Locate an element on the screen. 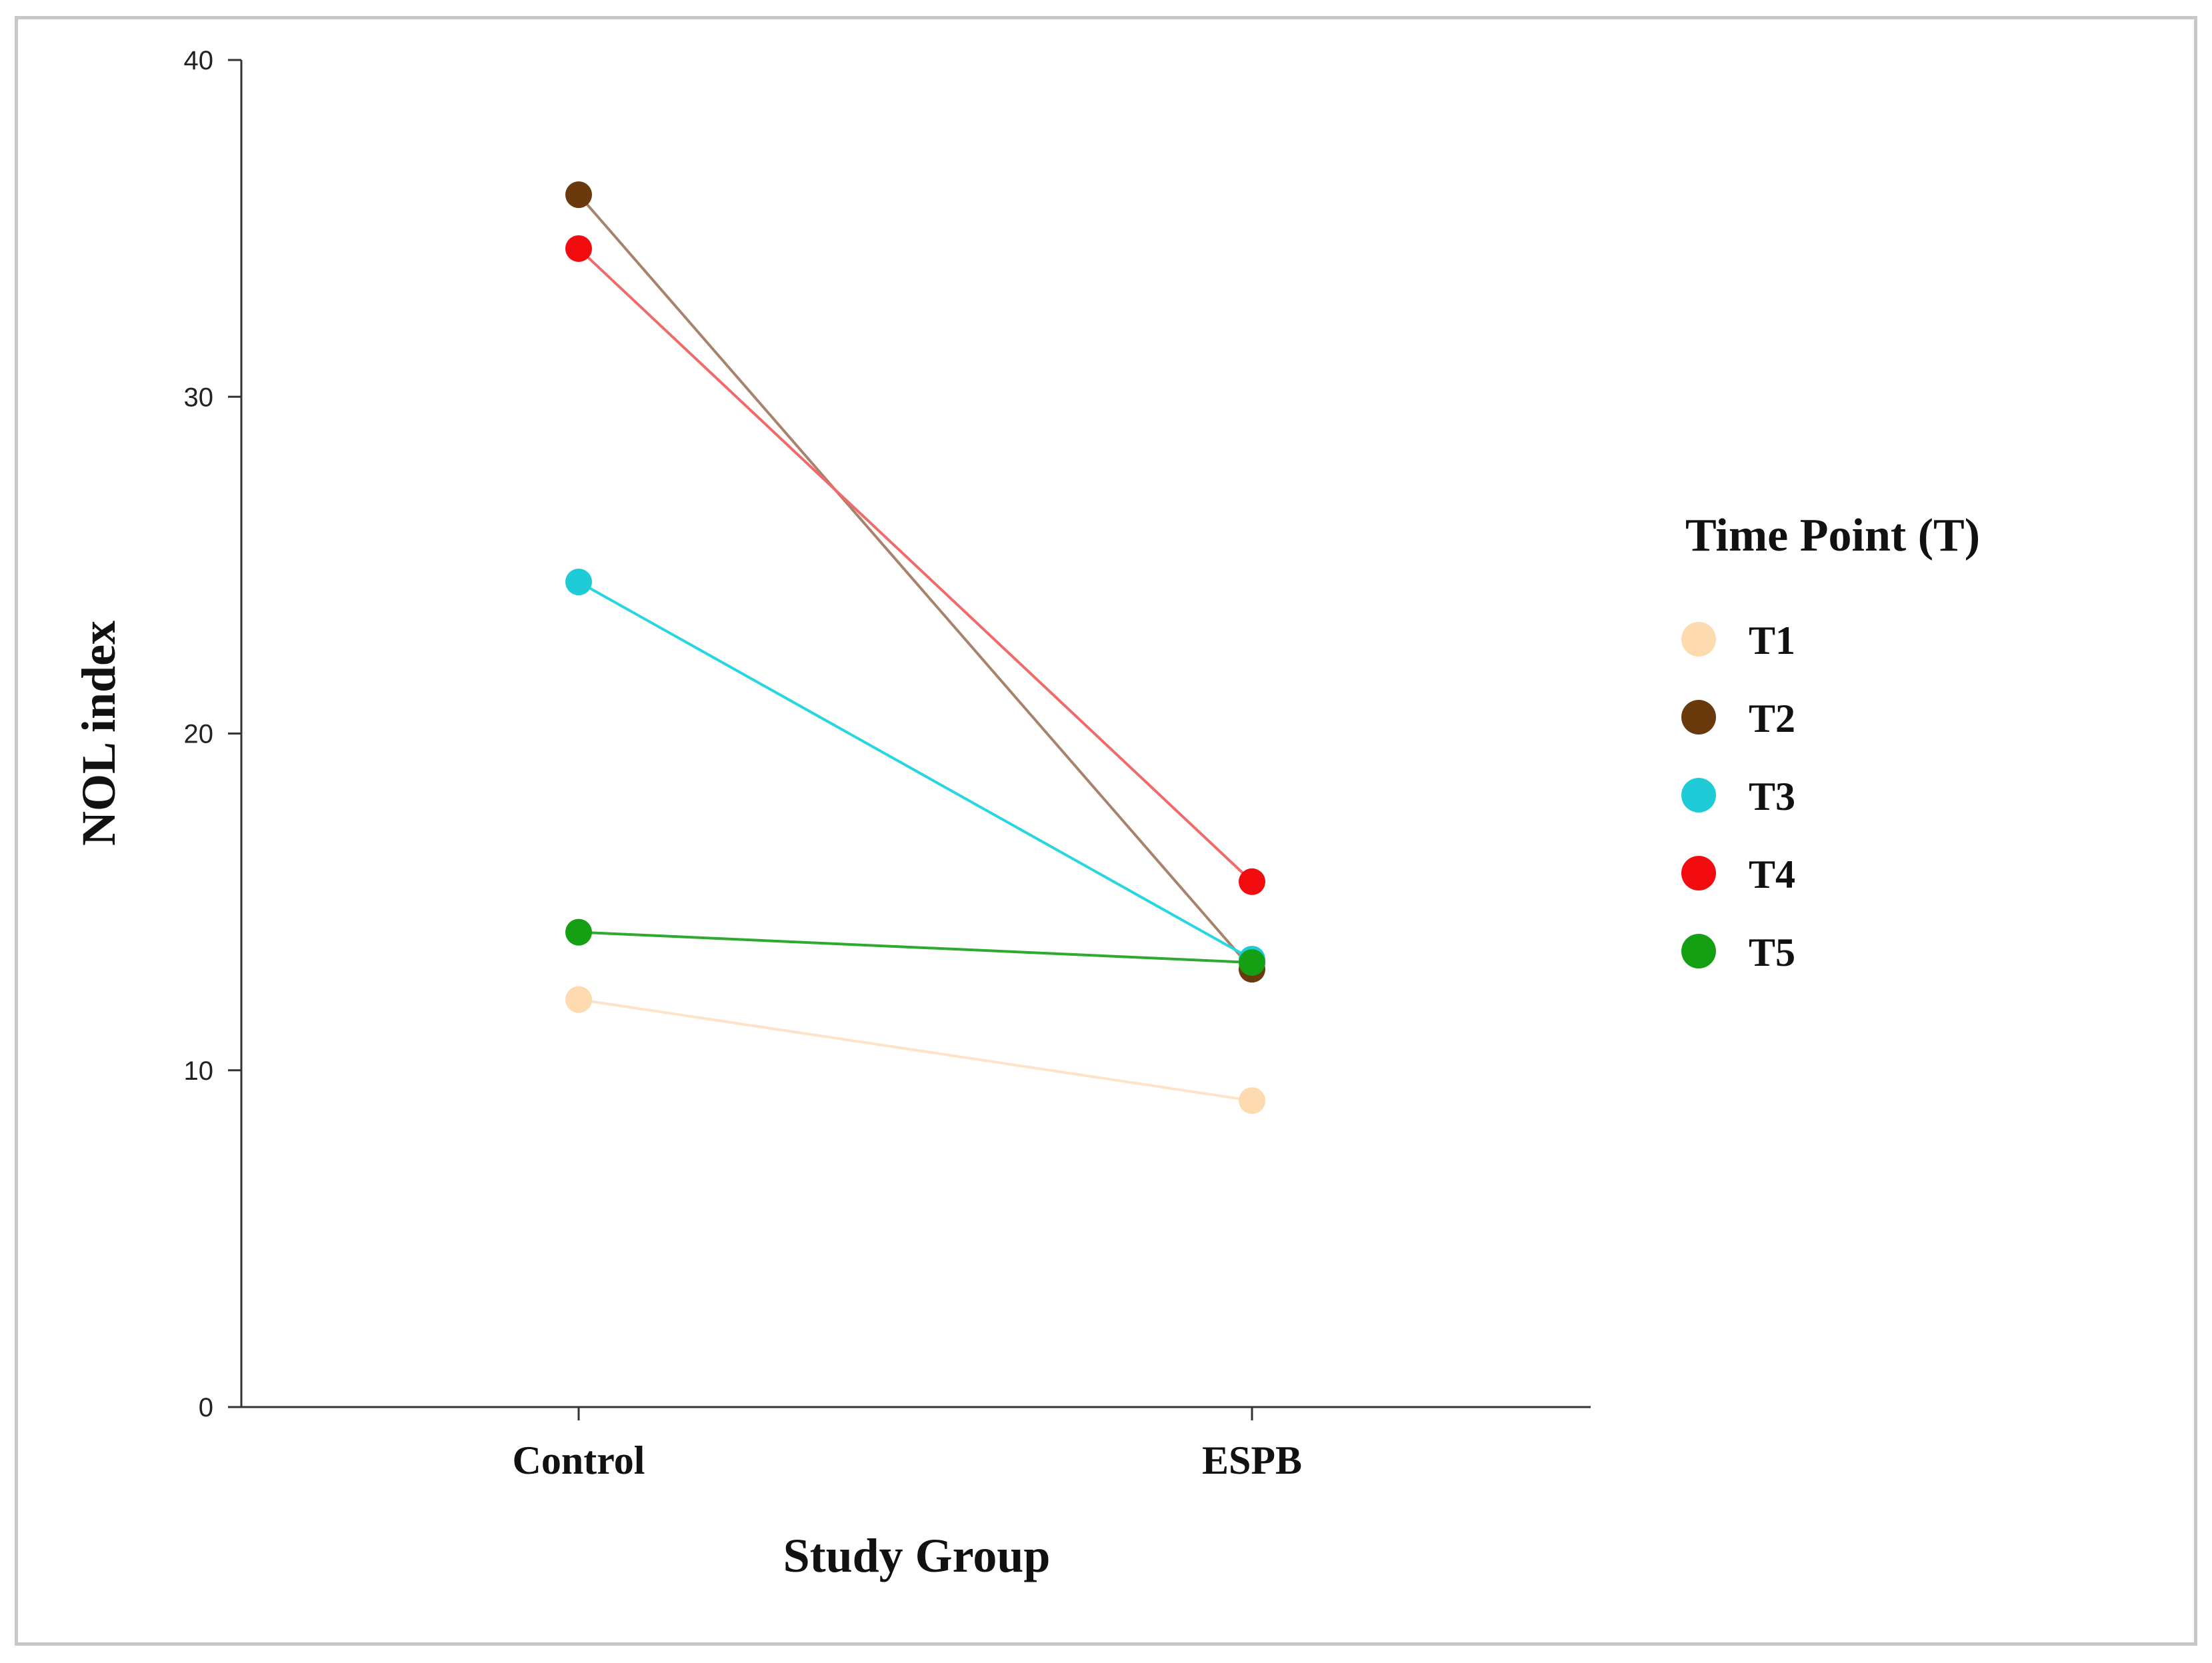  legend-marker-t5 is located at coordinates (1698, 951).